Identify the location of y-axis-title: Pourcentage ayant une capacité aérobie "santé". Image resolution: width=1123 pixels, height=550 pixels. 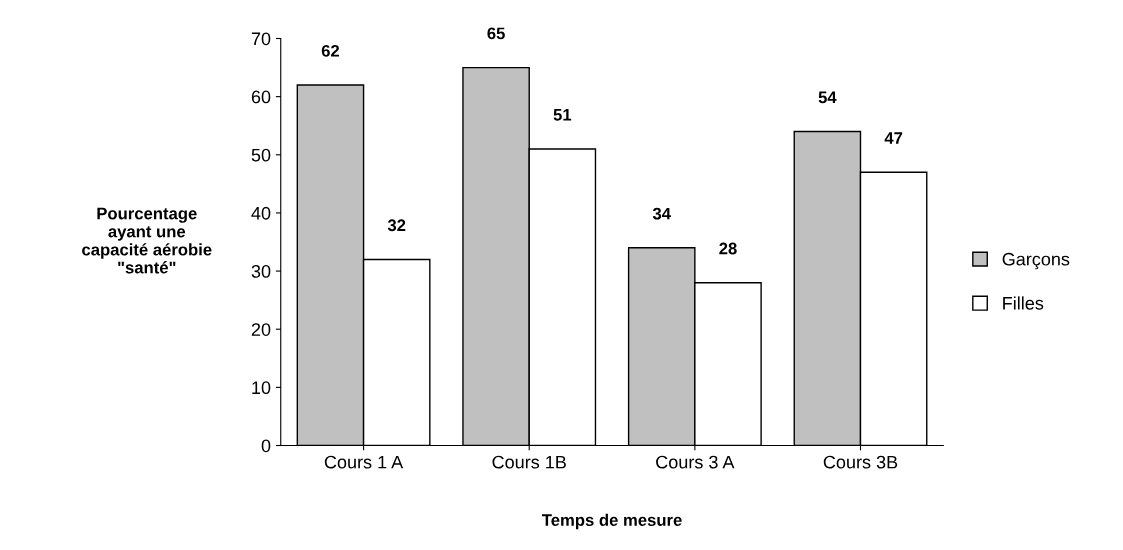
(147, 240).